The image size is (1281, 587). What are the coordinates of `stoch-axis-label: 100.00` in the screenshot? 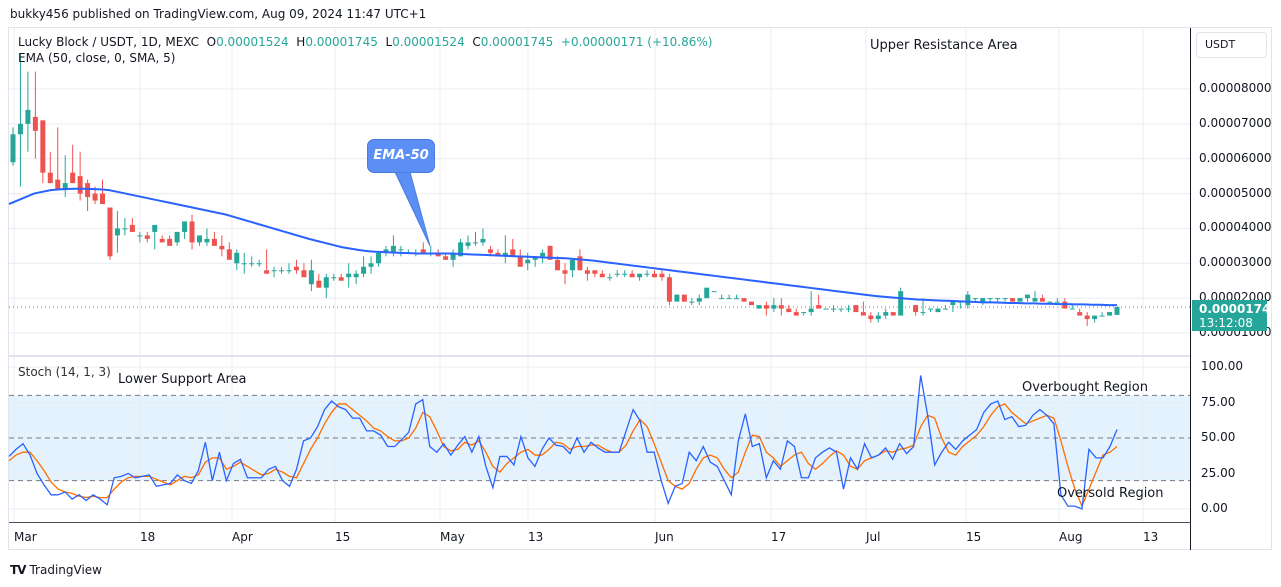 It's located at (1222, 366).